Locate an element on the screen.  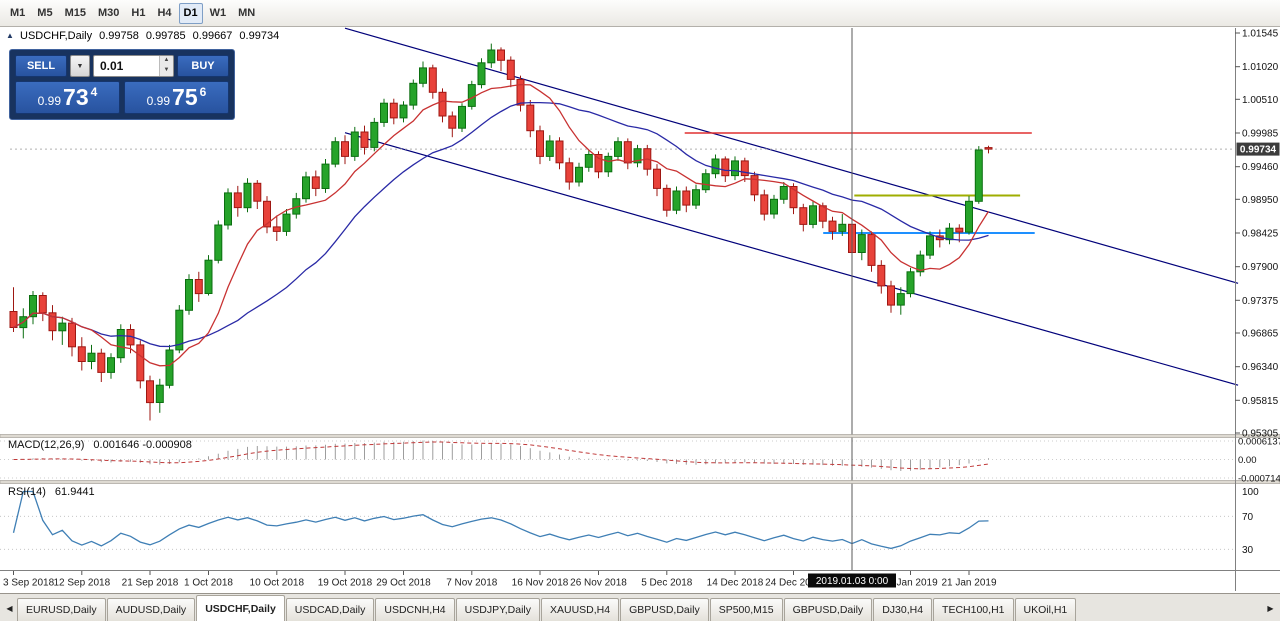
svg-text: 0.99734 is located at coordinates (1258, 150).